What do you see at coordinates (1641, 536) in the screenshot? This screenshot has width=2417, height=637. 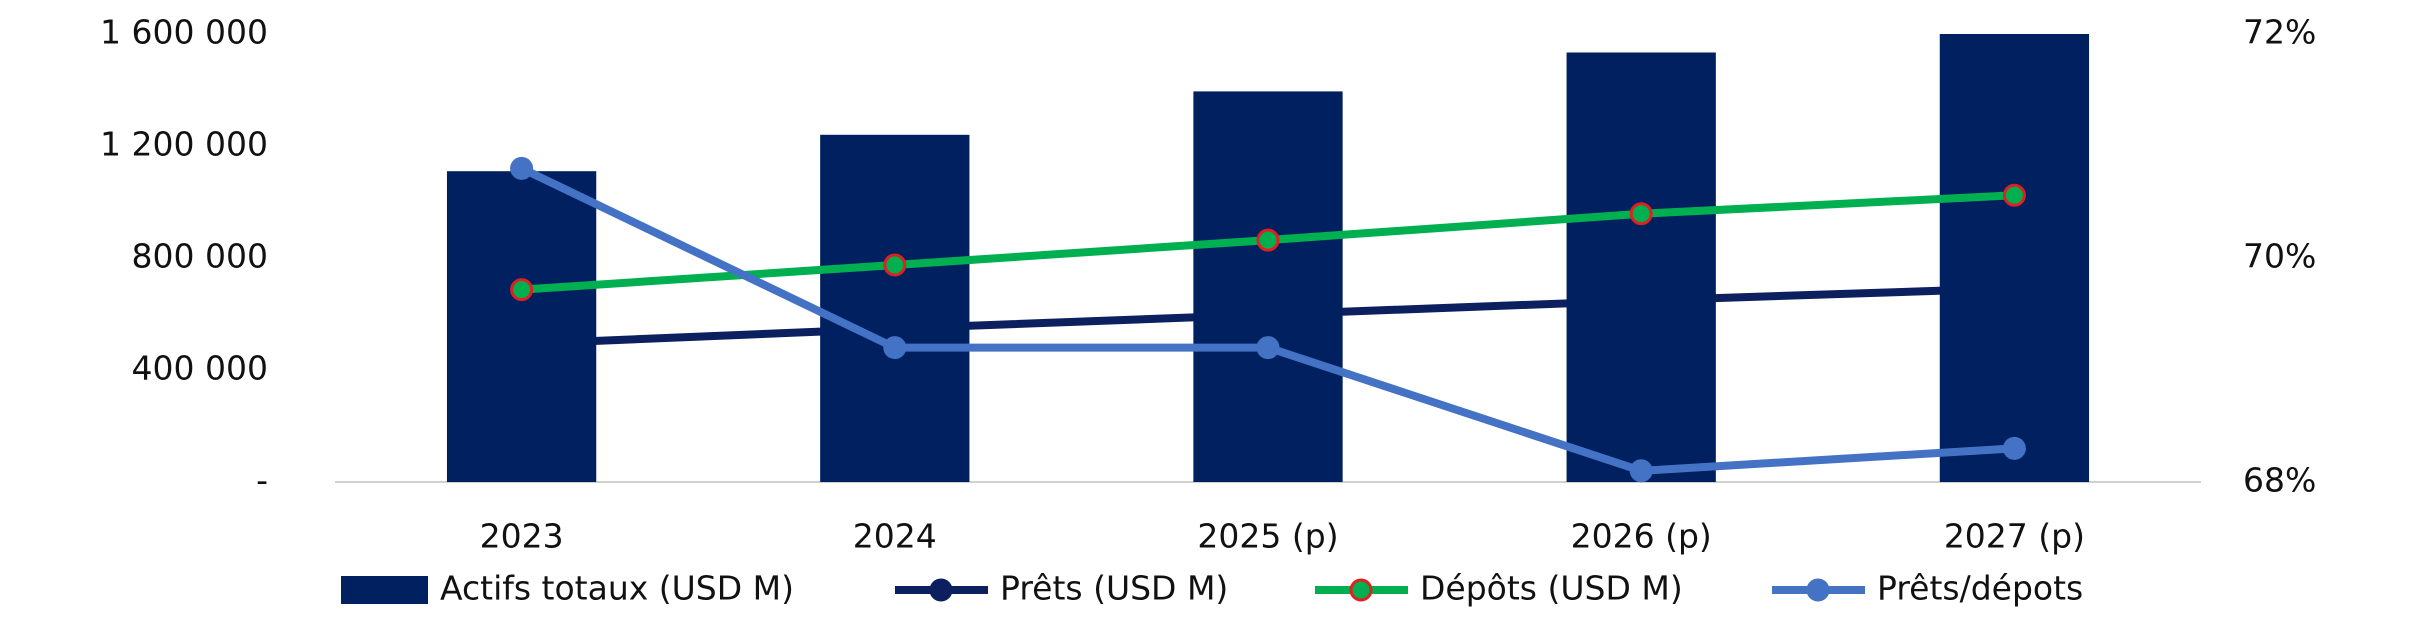 I see `x-tick-label: 2026 (p)` at bounding box center [1641, 536].